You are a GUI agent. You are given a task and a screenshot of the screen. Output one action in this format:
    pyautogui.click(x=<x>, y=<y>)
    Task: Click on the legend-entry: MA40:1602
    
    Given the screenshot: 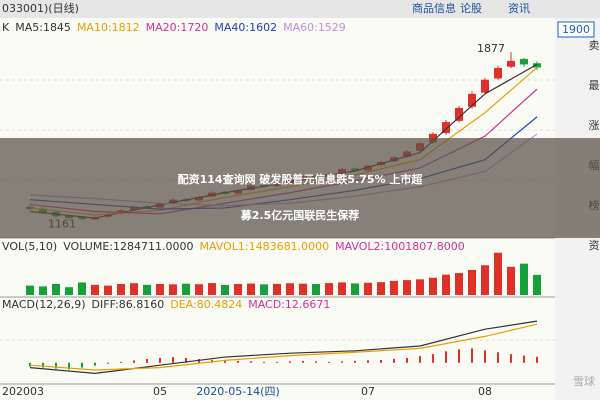 What is the action you would take?
    pyautogui.click(x=245, y=27)
    